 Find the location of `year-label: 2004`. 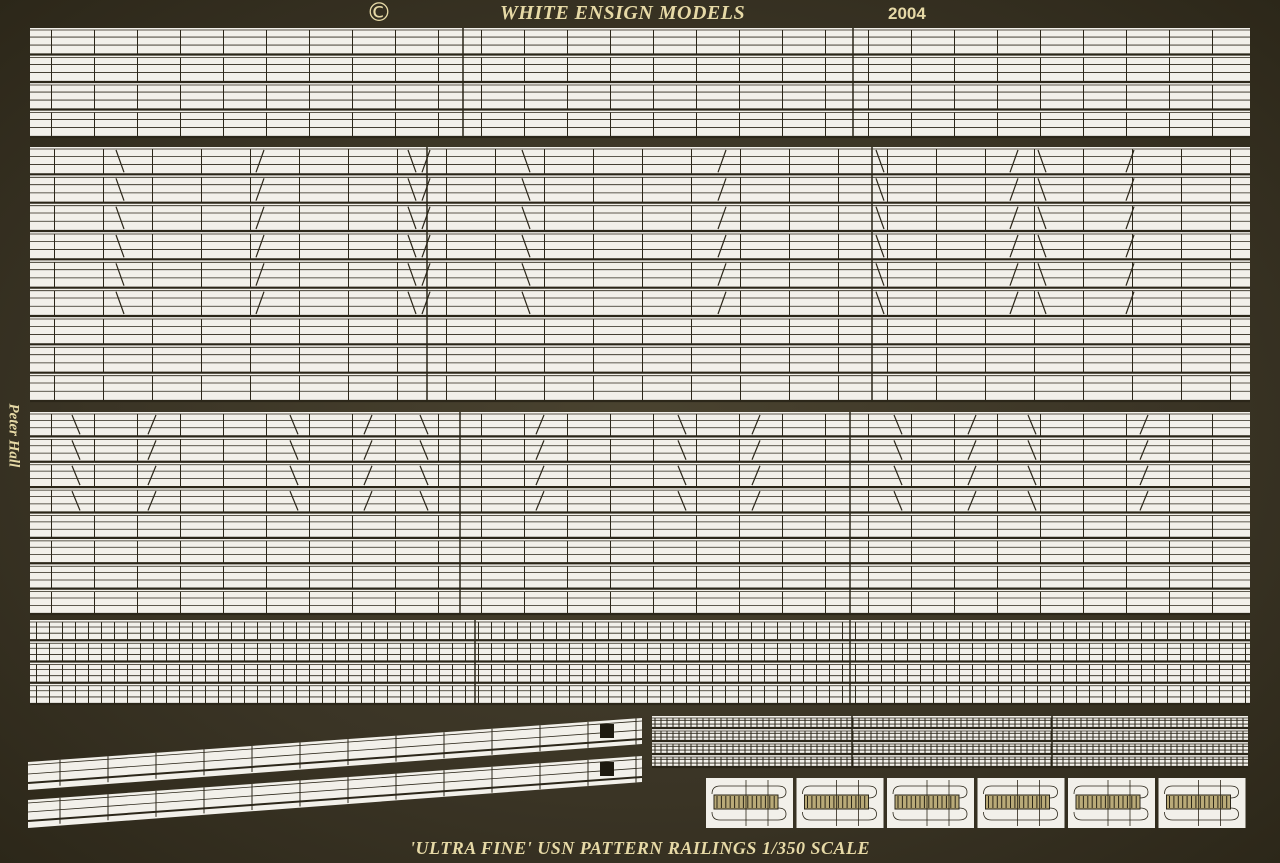

year-label: 2004 is located at coordinates (907, 13).